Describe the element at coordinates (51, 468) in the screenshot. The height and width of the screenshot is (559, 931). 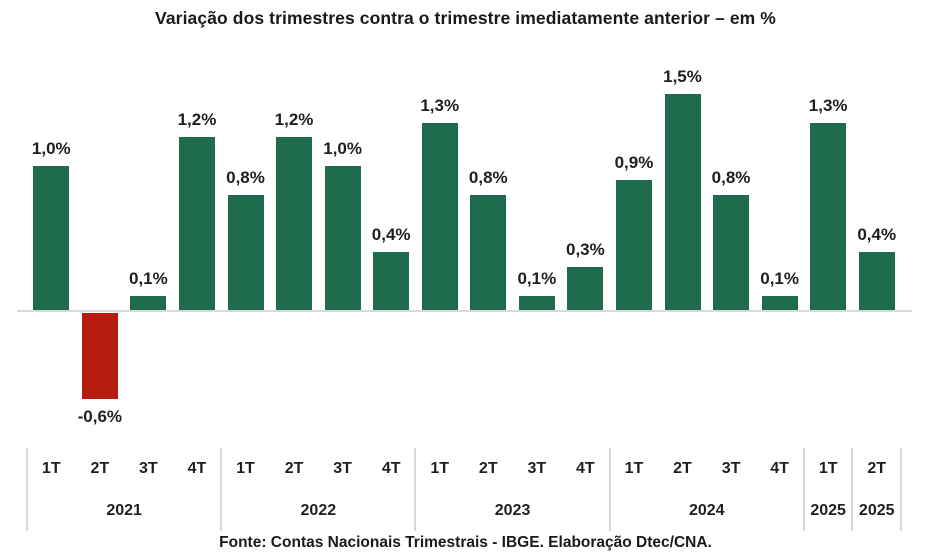
I see `quarter-tick-1T-2021: 1T` at that location.